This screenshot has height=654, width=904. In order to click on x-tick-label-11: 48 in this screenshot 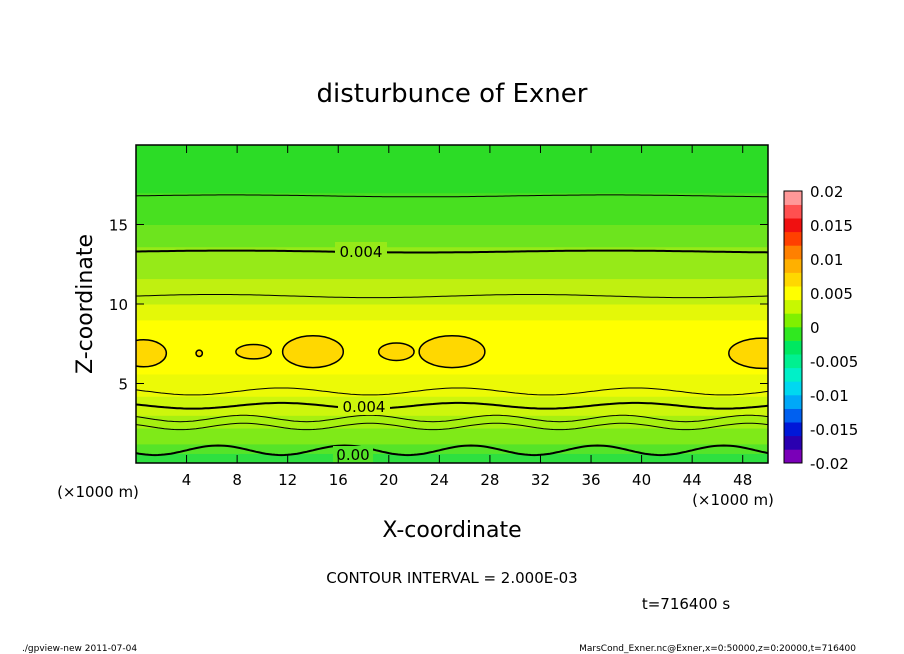, I will do `click(742, 480)`.